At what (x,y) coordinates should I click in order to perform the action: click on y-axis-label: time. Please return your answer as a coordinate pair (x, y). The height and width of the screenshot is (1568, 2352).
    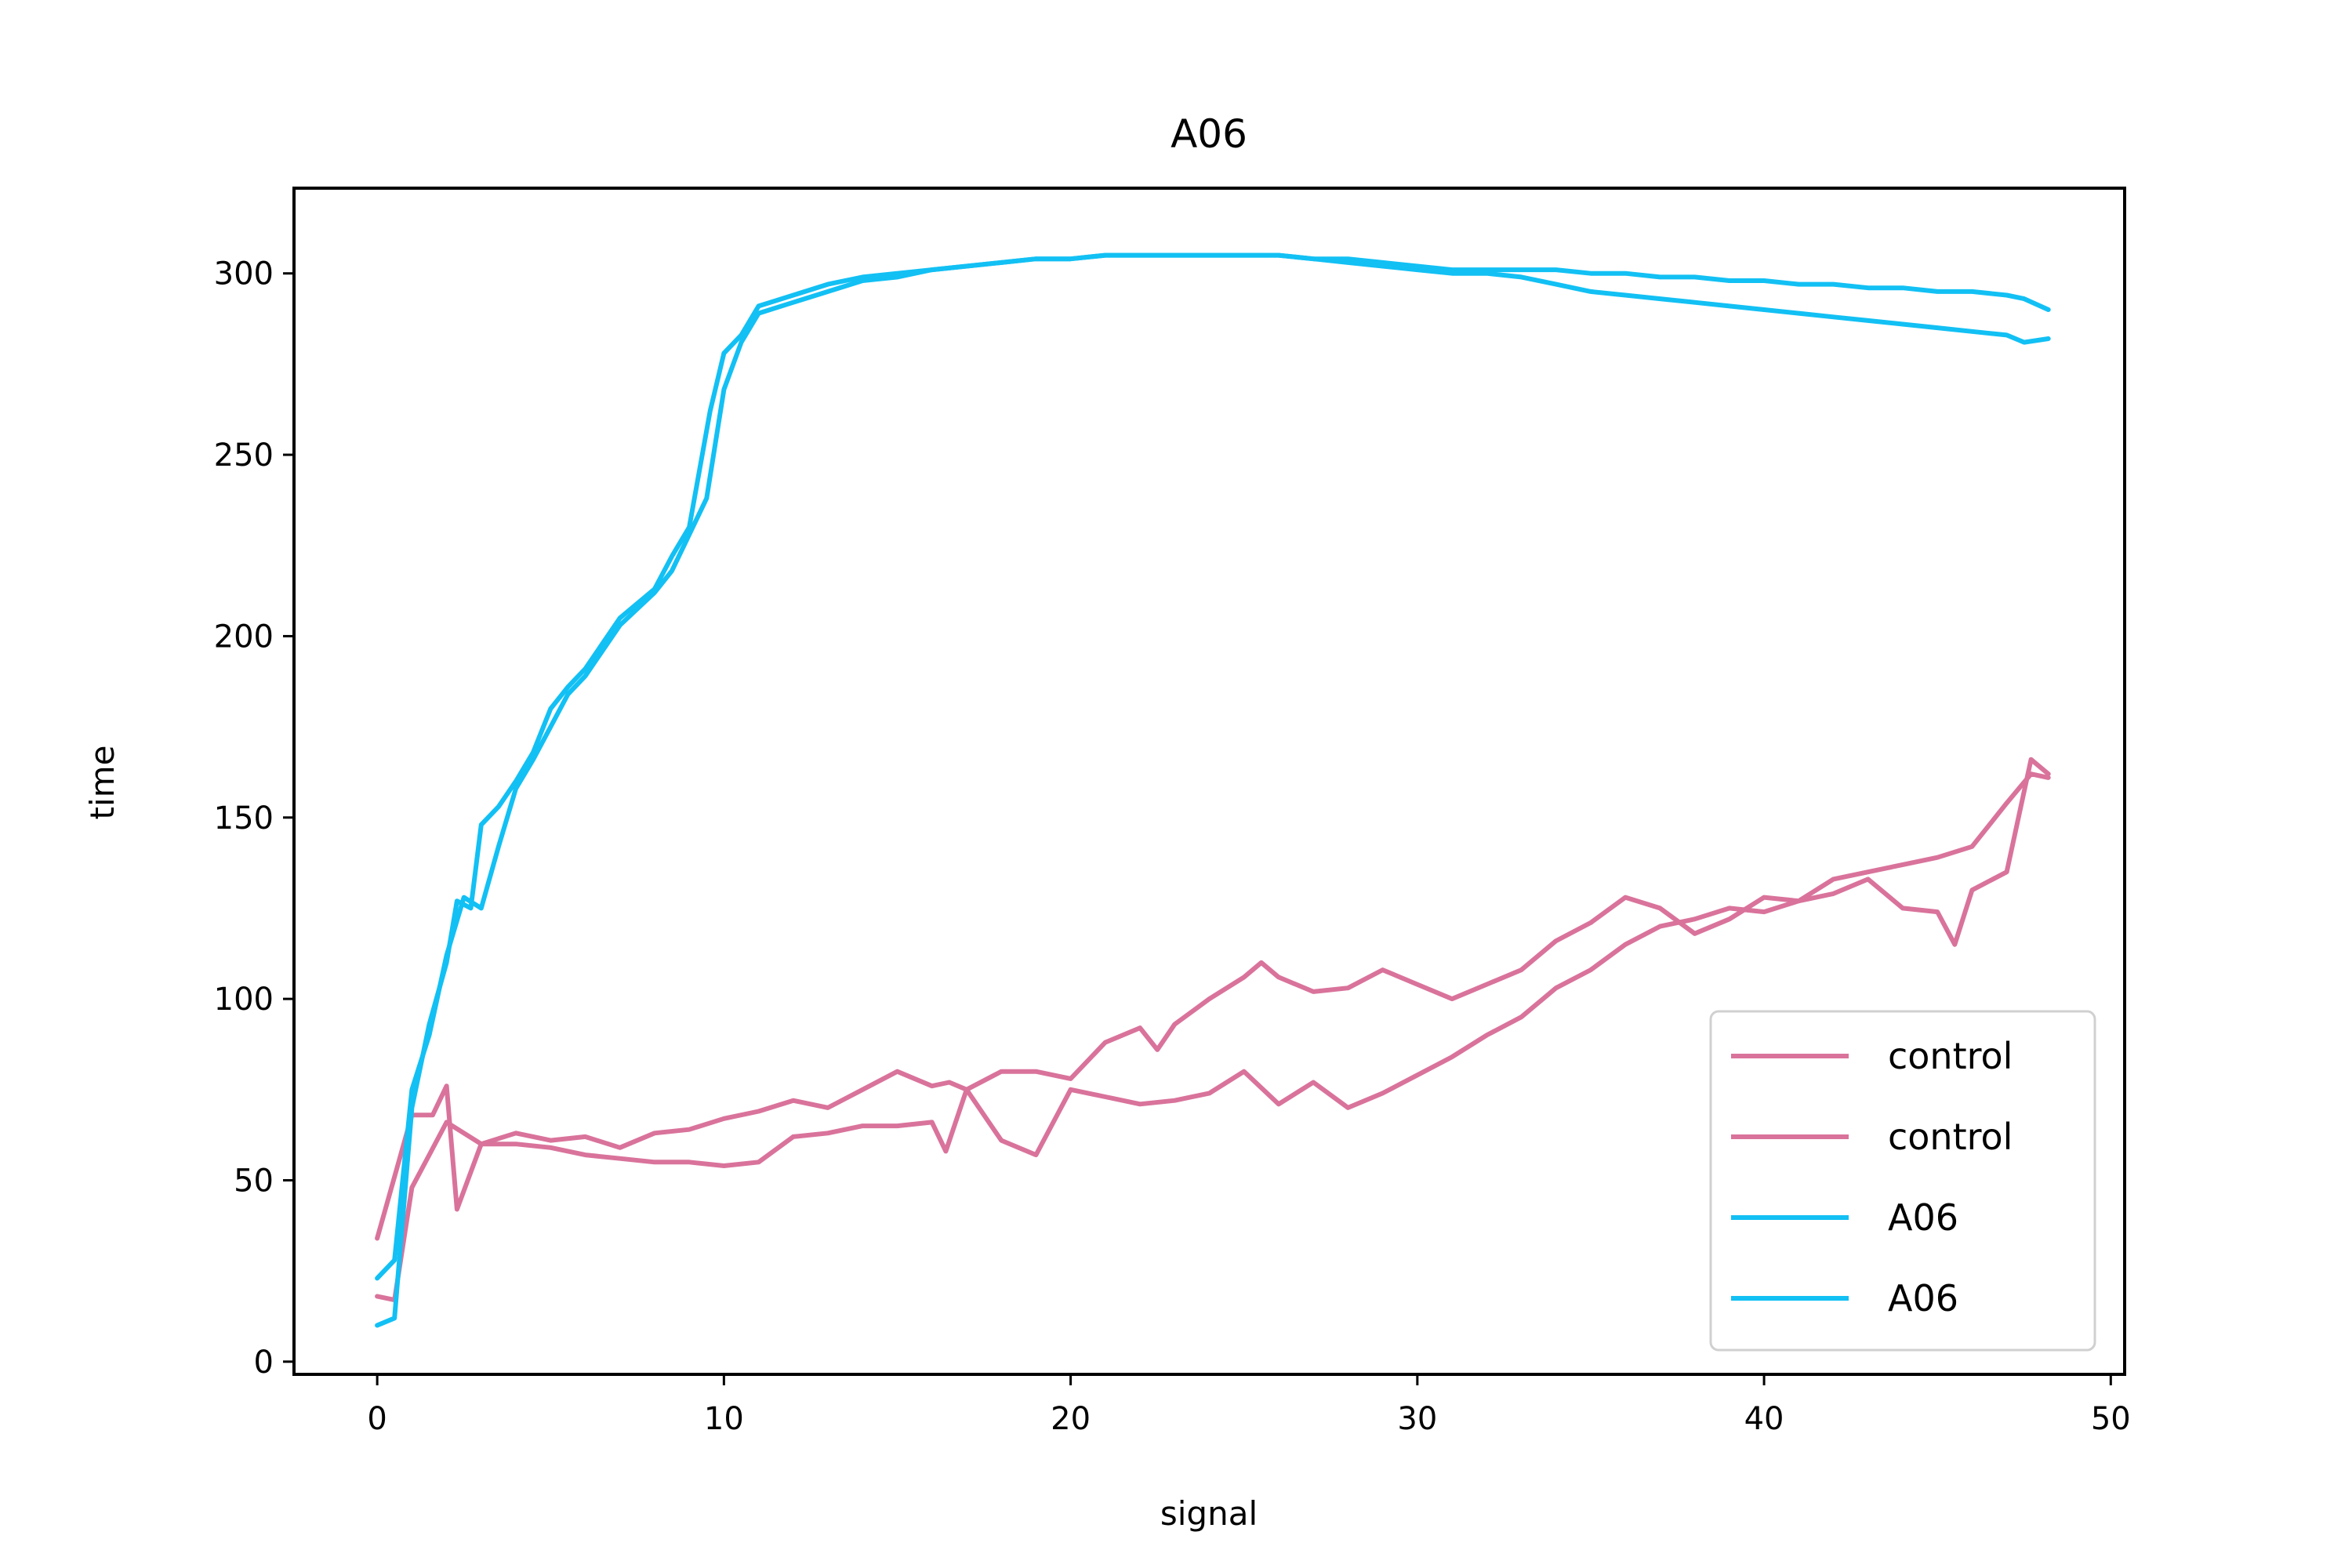
    Looking at the image, I should click on (102, 783).